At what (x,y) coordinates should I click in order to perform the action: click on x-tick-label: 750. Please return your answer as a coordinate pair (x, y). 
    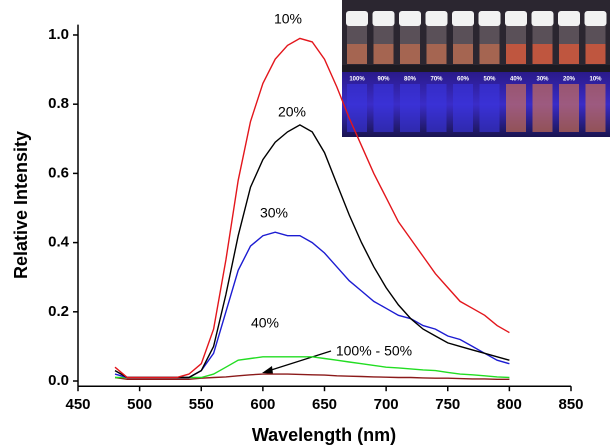
    Looking at the image, I should click on (447, 404).